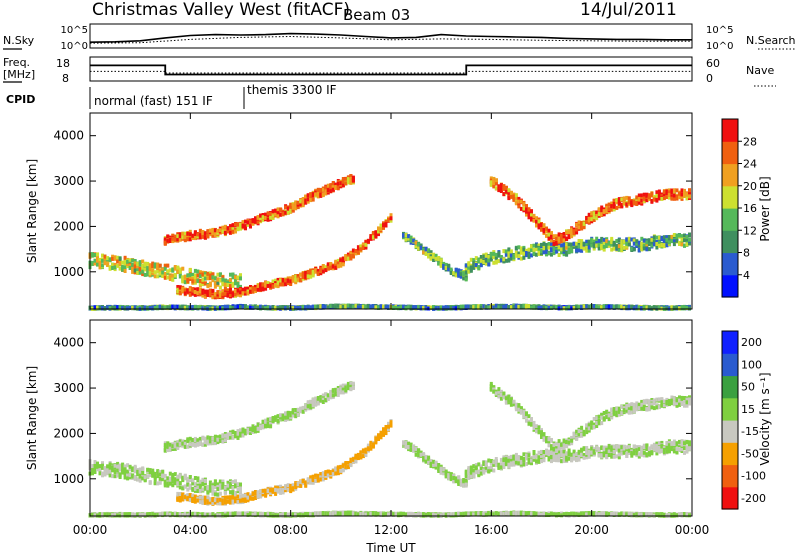 This screenshot has width=800, height=554. What do you see at coordinates (19, 74) in the screenshot?
I see `freq-unit-label: [MHz]` at bounding box center [19, 74].